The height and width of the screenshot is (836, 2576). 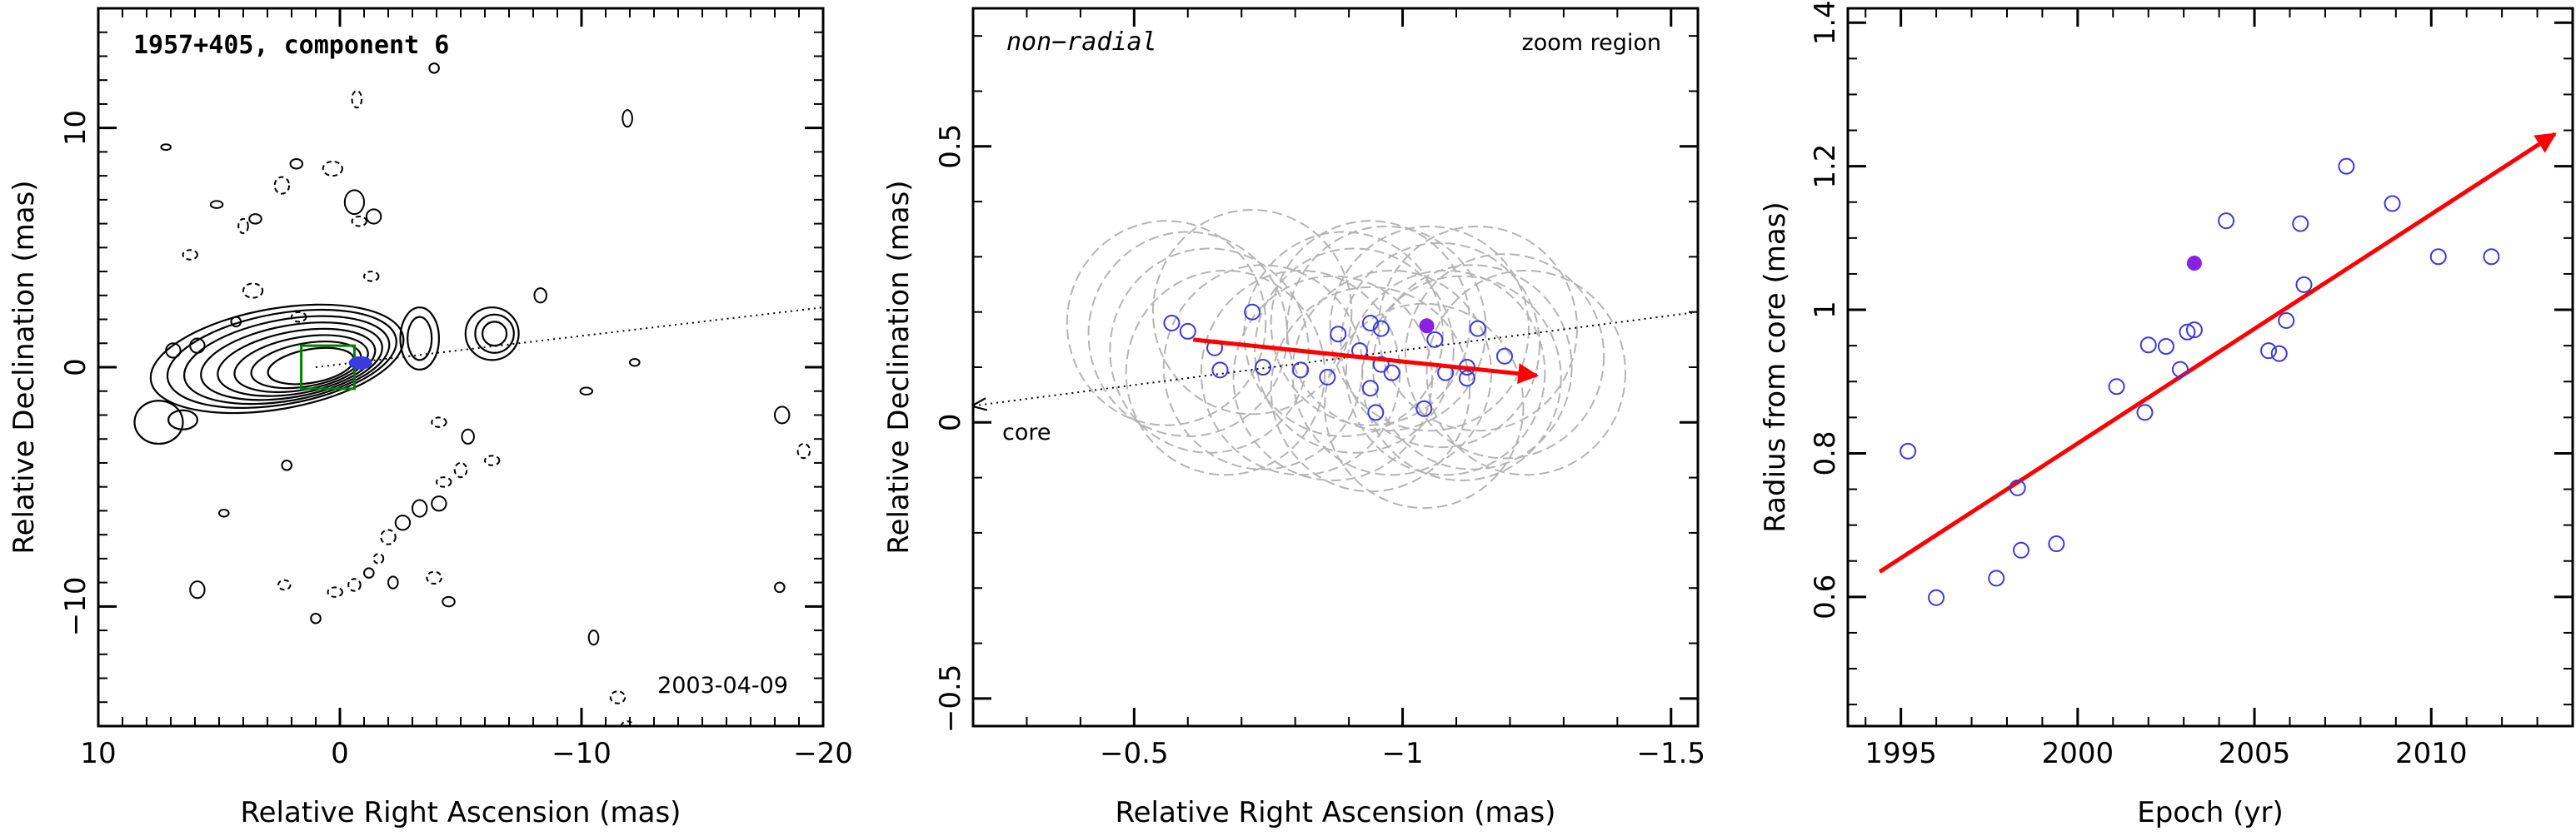 I want to click on uncertainty-circles, so click(x=1346, y=359).